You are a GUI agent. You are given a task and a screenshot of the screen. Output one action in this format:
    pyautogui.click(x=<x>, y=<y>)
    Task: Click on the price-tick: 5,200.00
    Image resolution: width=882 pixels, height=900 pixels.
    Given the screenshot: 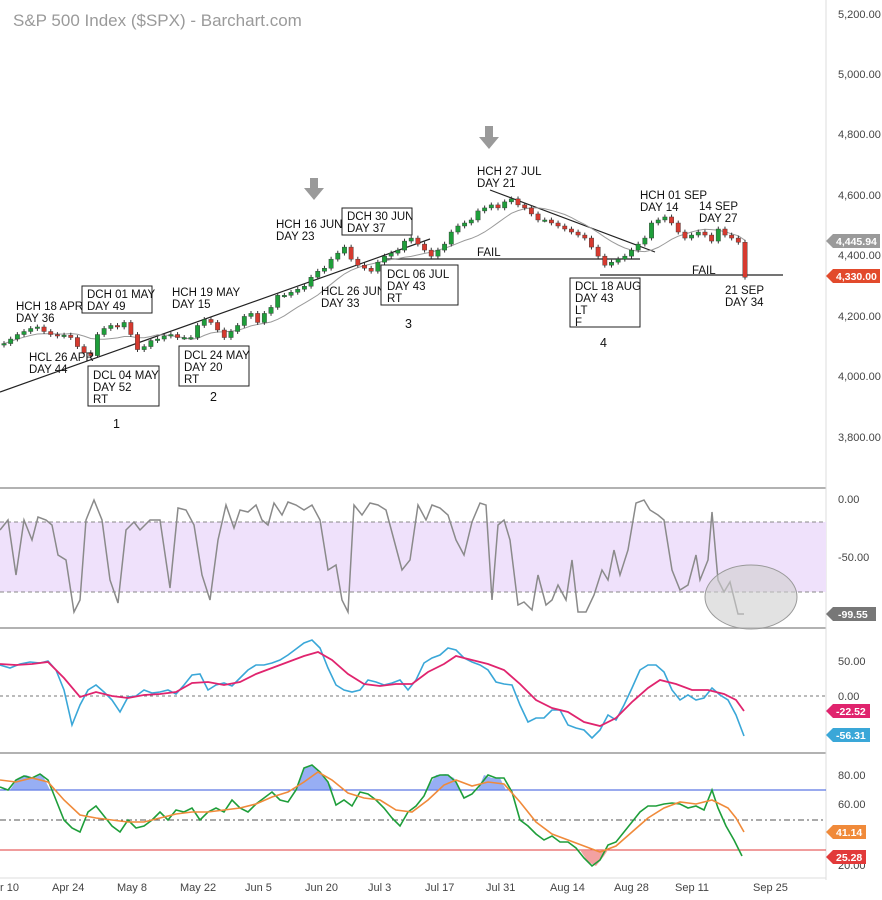 What is the action you would take?
    pyautogui.click(x=859, y=15)
    